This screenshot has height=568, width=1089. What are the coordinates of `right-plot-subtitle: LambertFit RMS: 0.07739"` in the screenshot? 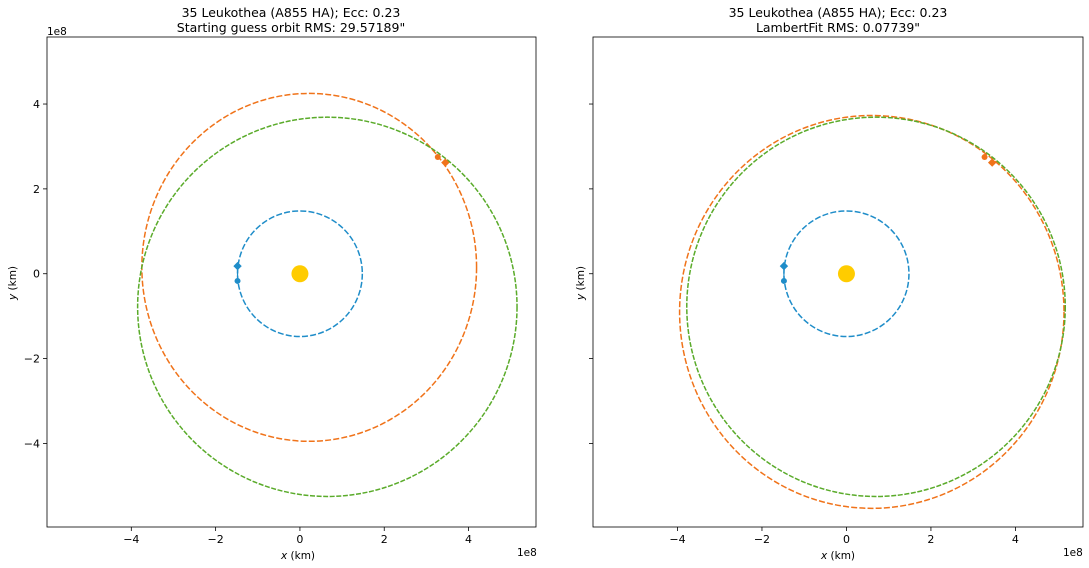 It's located at (838, 27).